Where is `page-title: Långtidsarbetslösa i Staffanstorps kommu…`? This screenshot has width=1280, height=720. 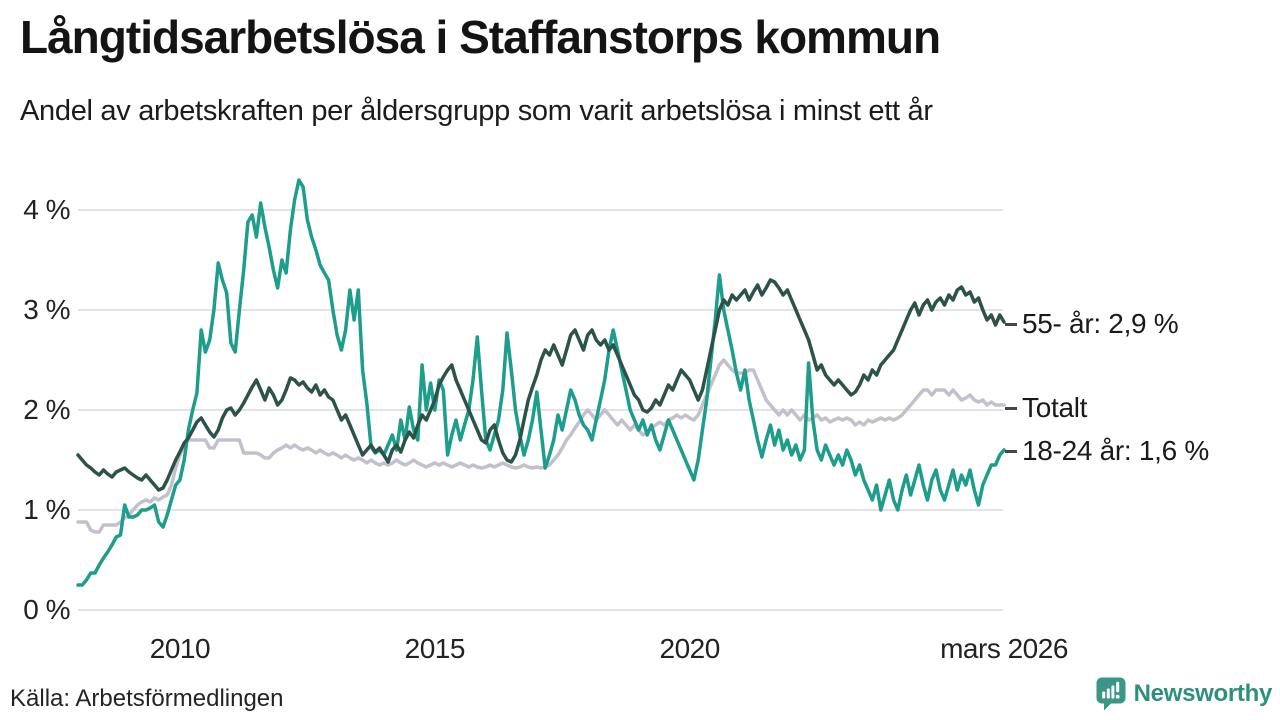
page-title: Långtidsarbetslösa i Staffanstorps kommu… is located at coordinates (480, 37).